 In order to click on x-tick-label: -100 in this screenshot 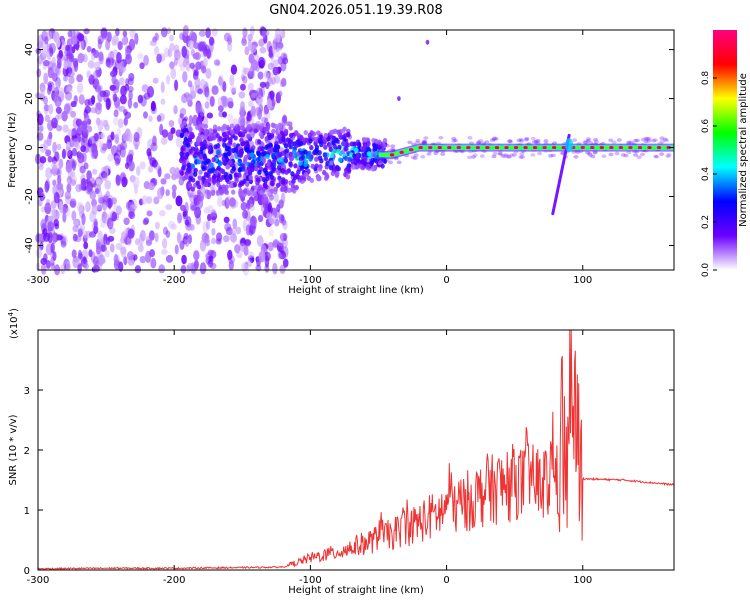, I will do `click(310, 280)`.